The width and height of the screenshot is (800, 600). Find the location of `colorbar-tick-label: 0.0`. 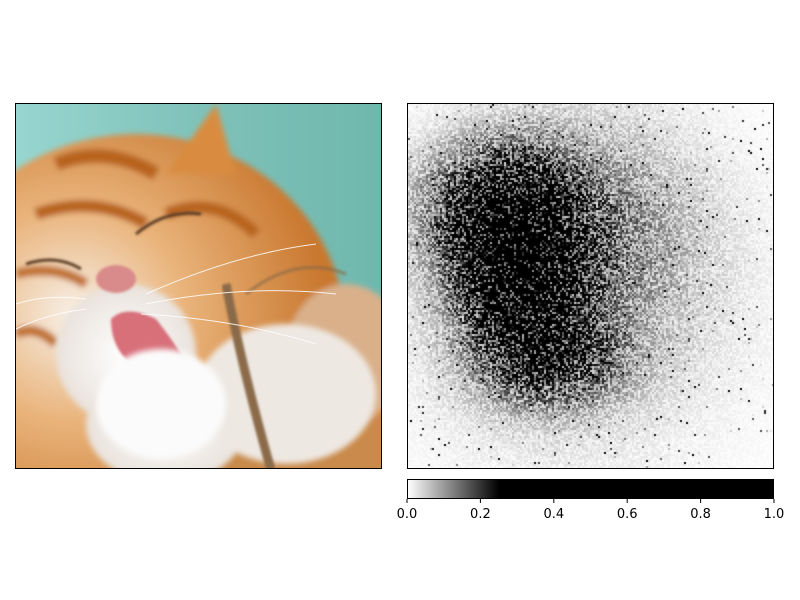

colorbar-tick-label: 0.0 is located at coordinates (407, 514).